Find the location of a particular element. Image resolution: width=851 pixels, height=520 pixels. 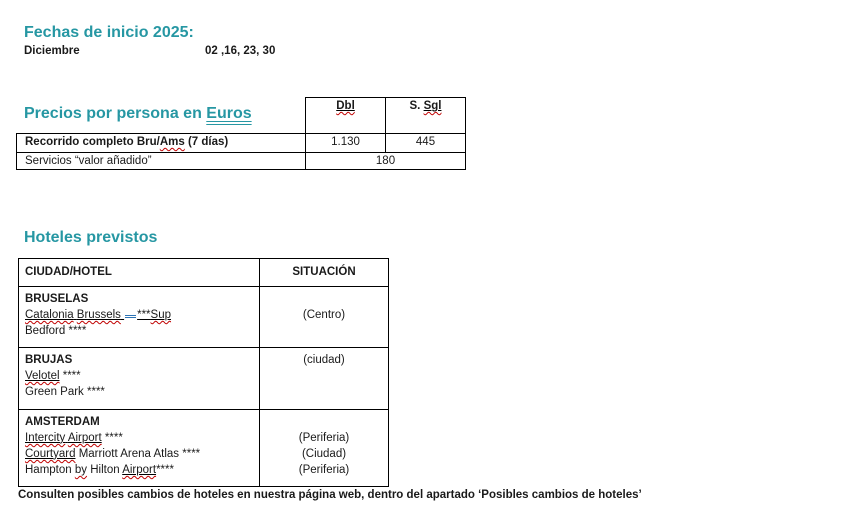

hotel-line: Hampton by Hilton Airport**** is located at coordinates (99, 470).